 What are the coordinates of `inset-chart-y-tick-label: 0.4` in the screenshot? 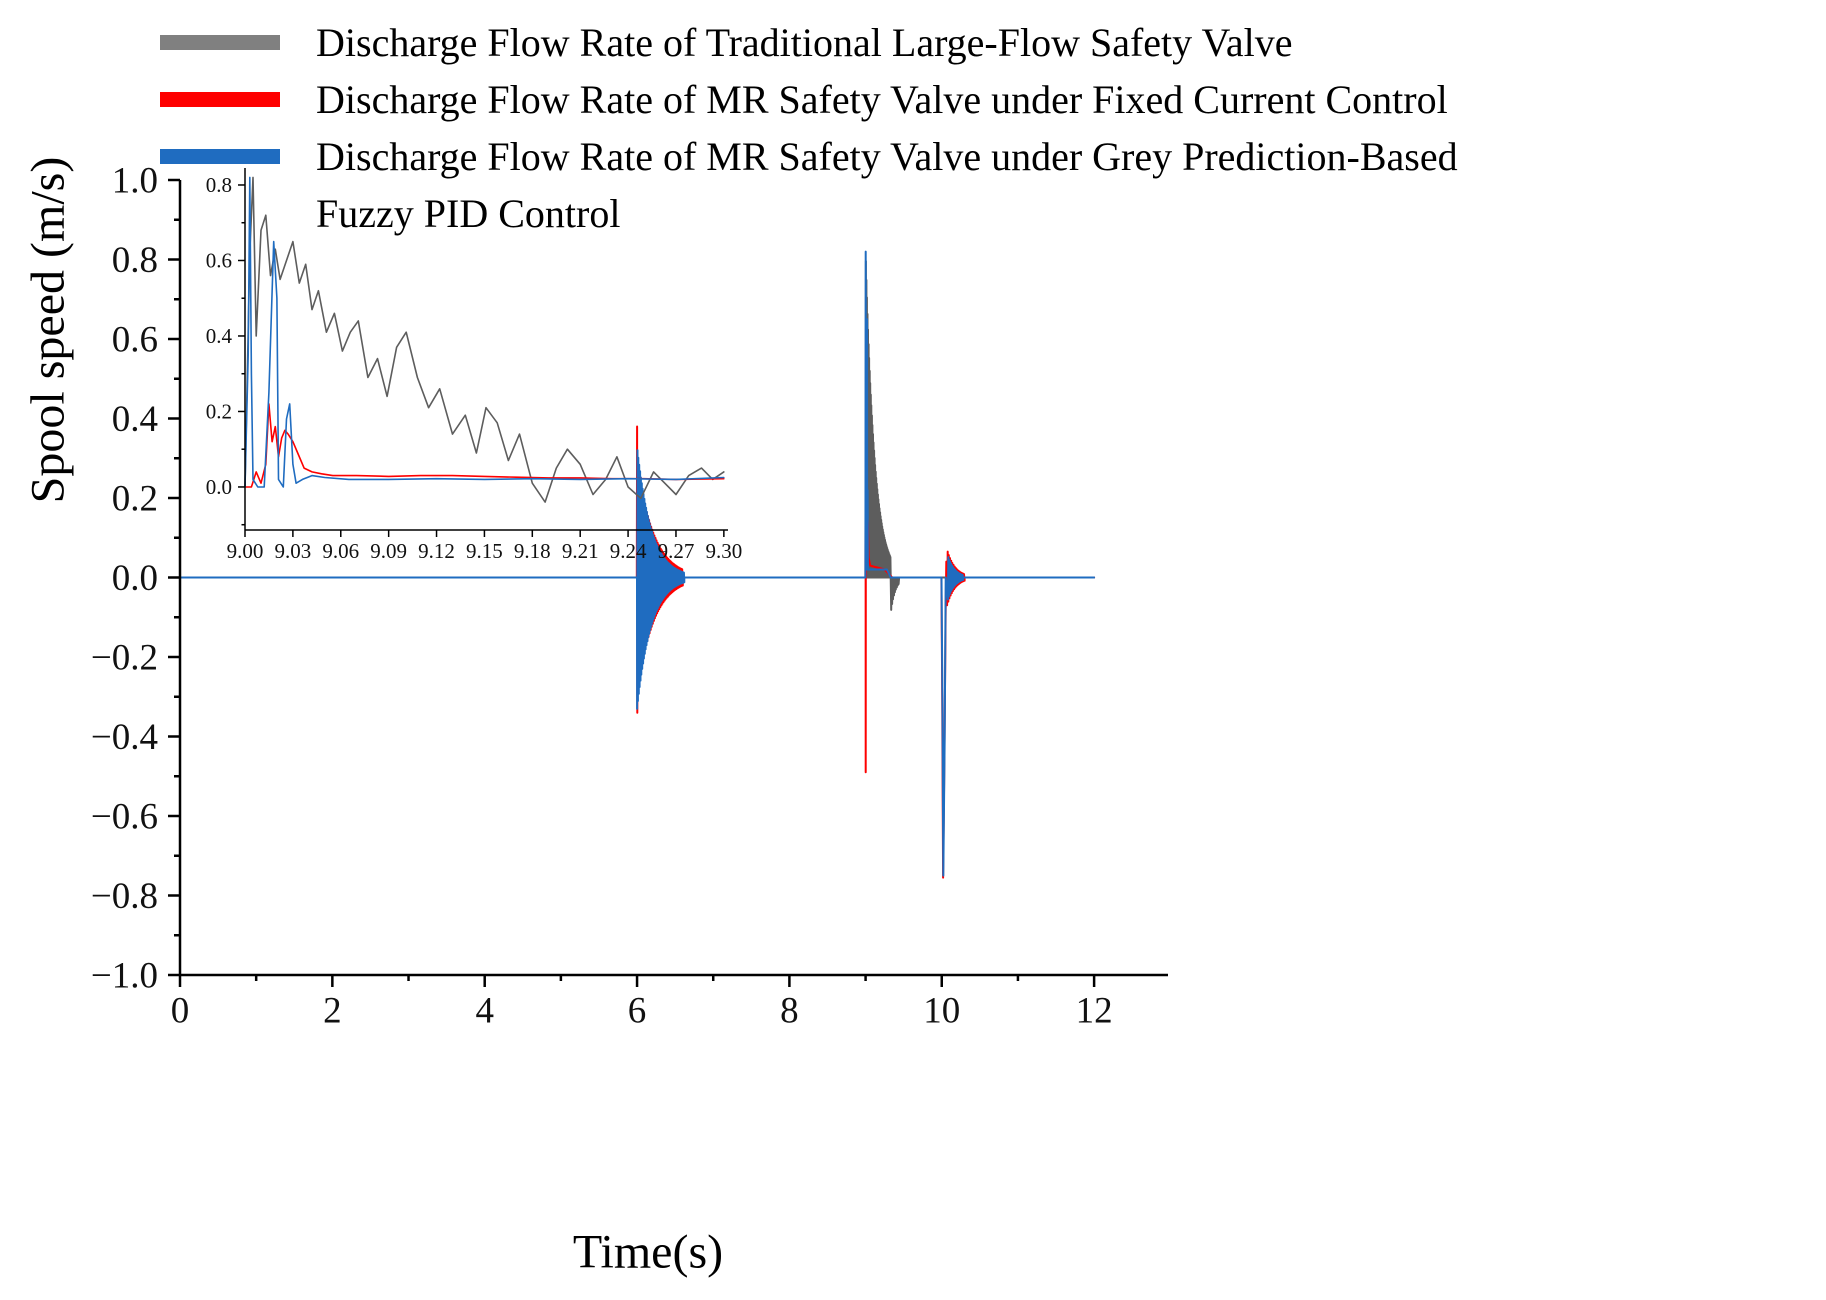 It's located at (219, 336).